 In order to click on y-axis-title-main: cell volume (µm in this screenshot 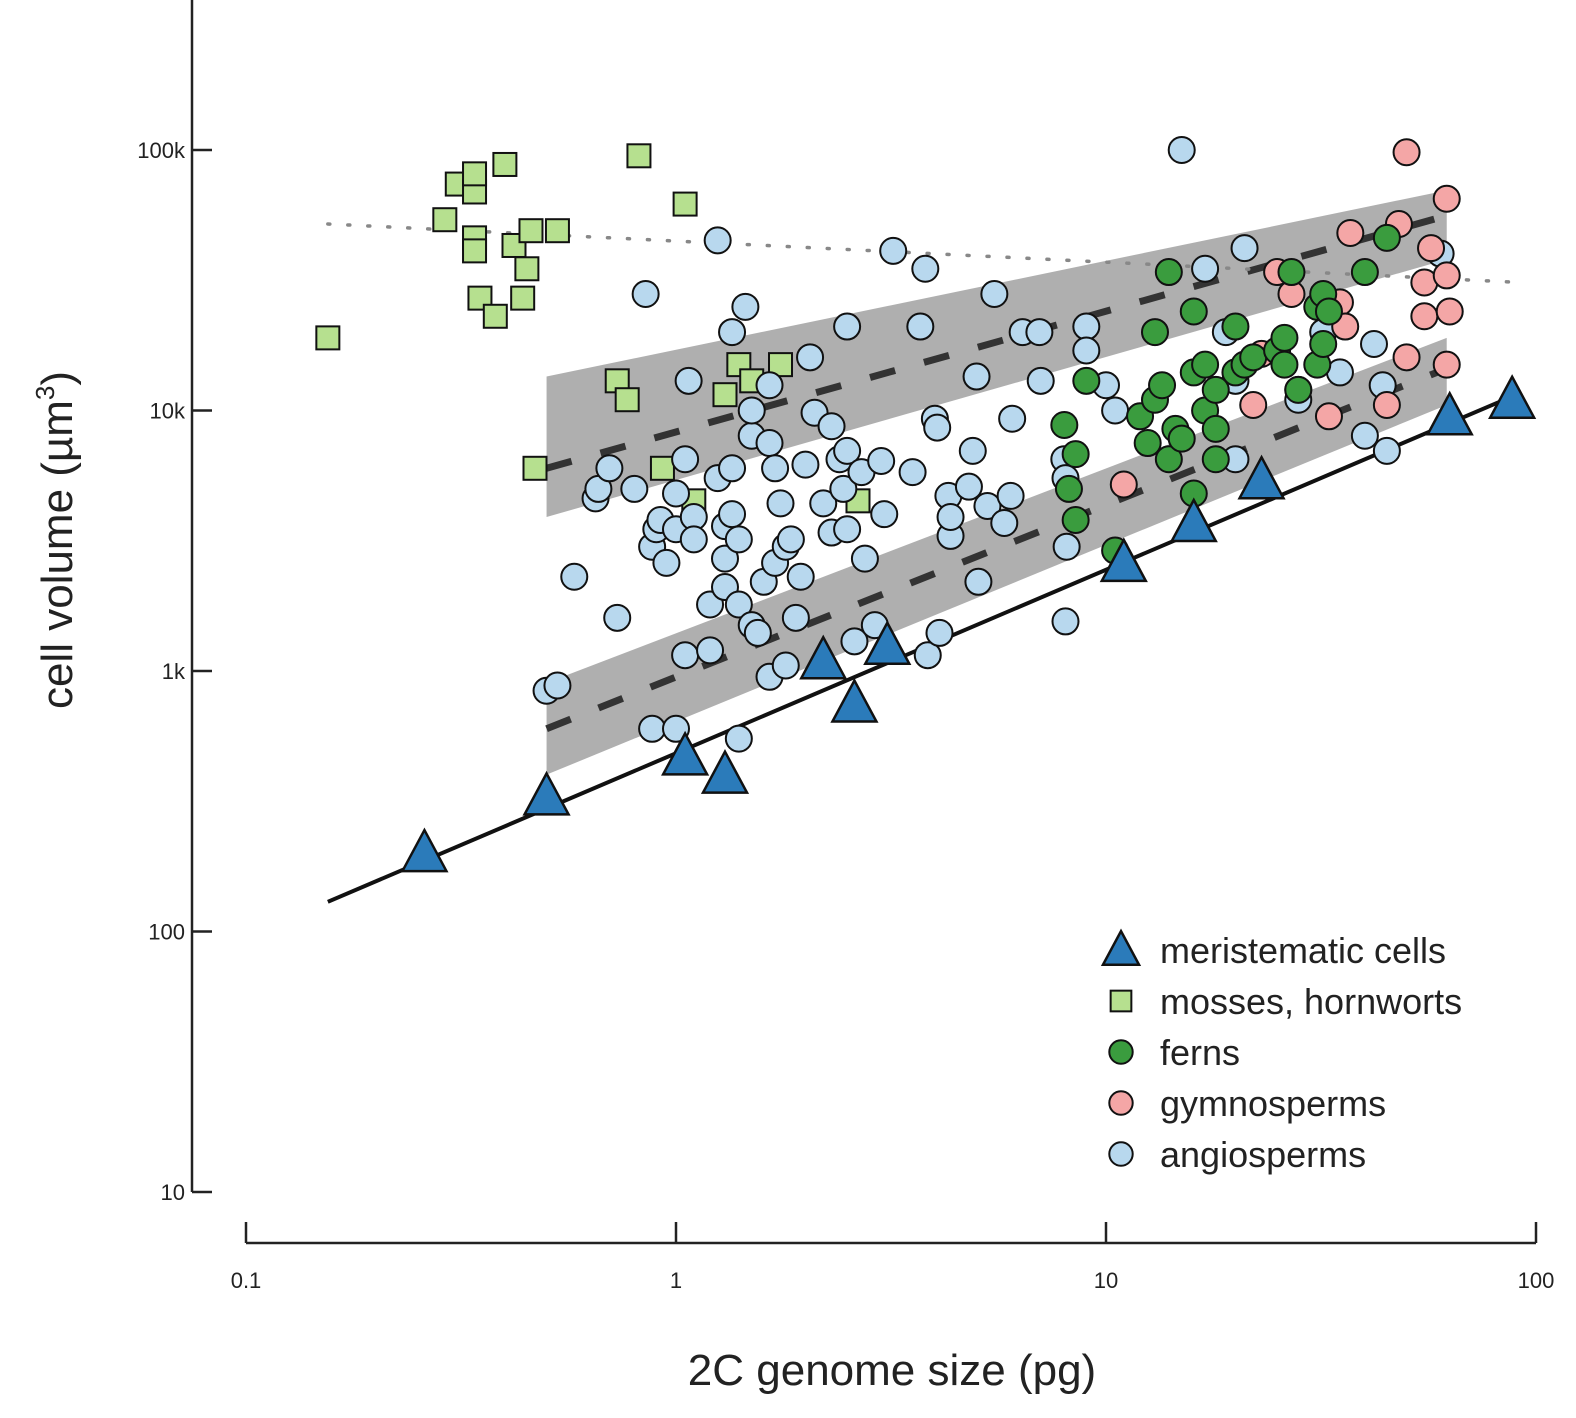, I will do `click(57, 554)`.